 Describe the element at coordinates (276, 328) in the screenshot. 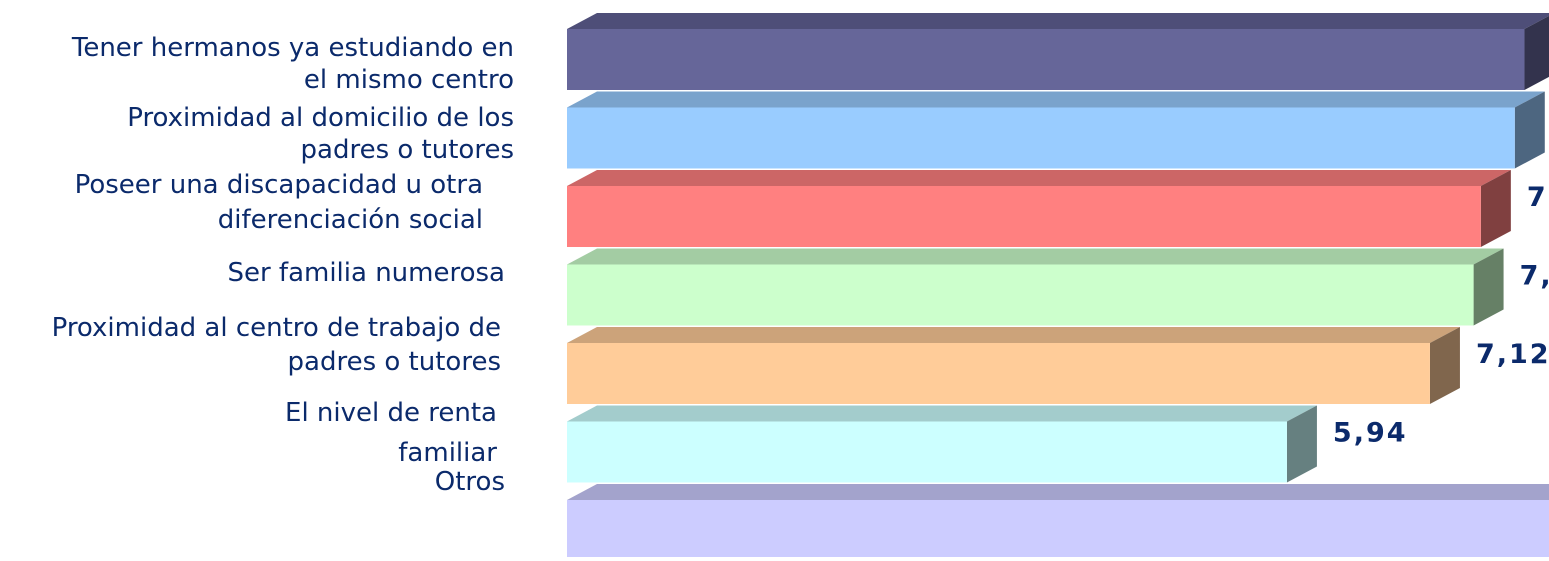

I see `category-label: Proximidad al centro de trabajo de` at that location.